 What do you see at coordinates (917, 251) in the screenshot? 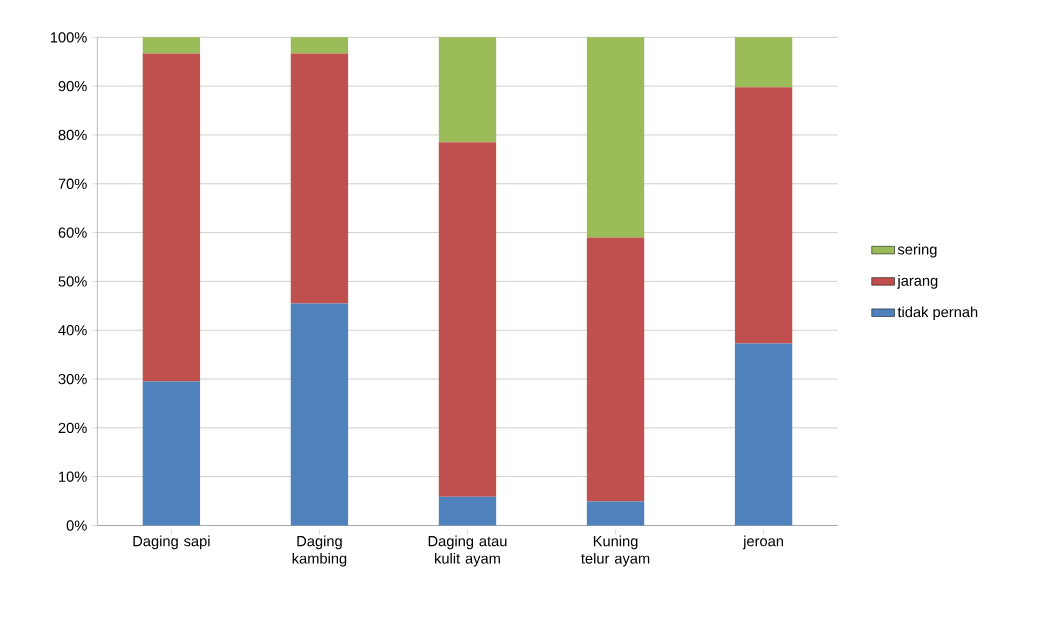
I see `legend-label: sering` at bounding box center [917, 251].